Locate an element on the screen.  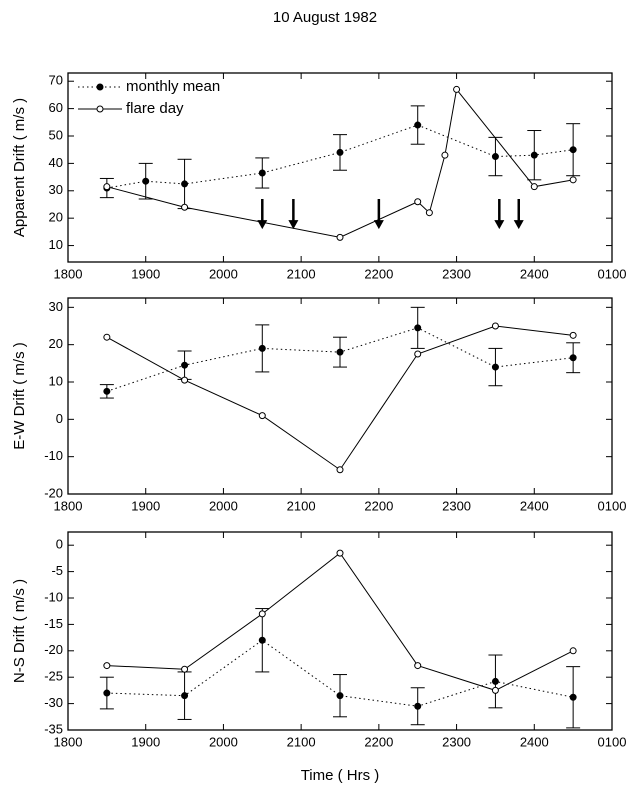
legend-label: monthly mean is located at coordinates (173, 86).